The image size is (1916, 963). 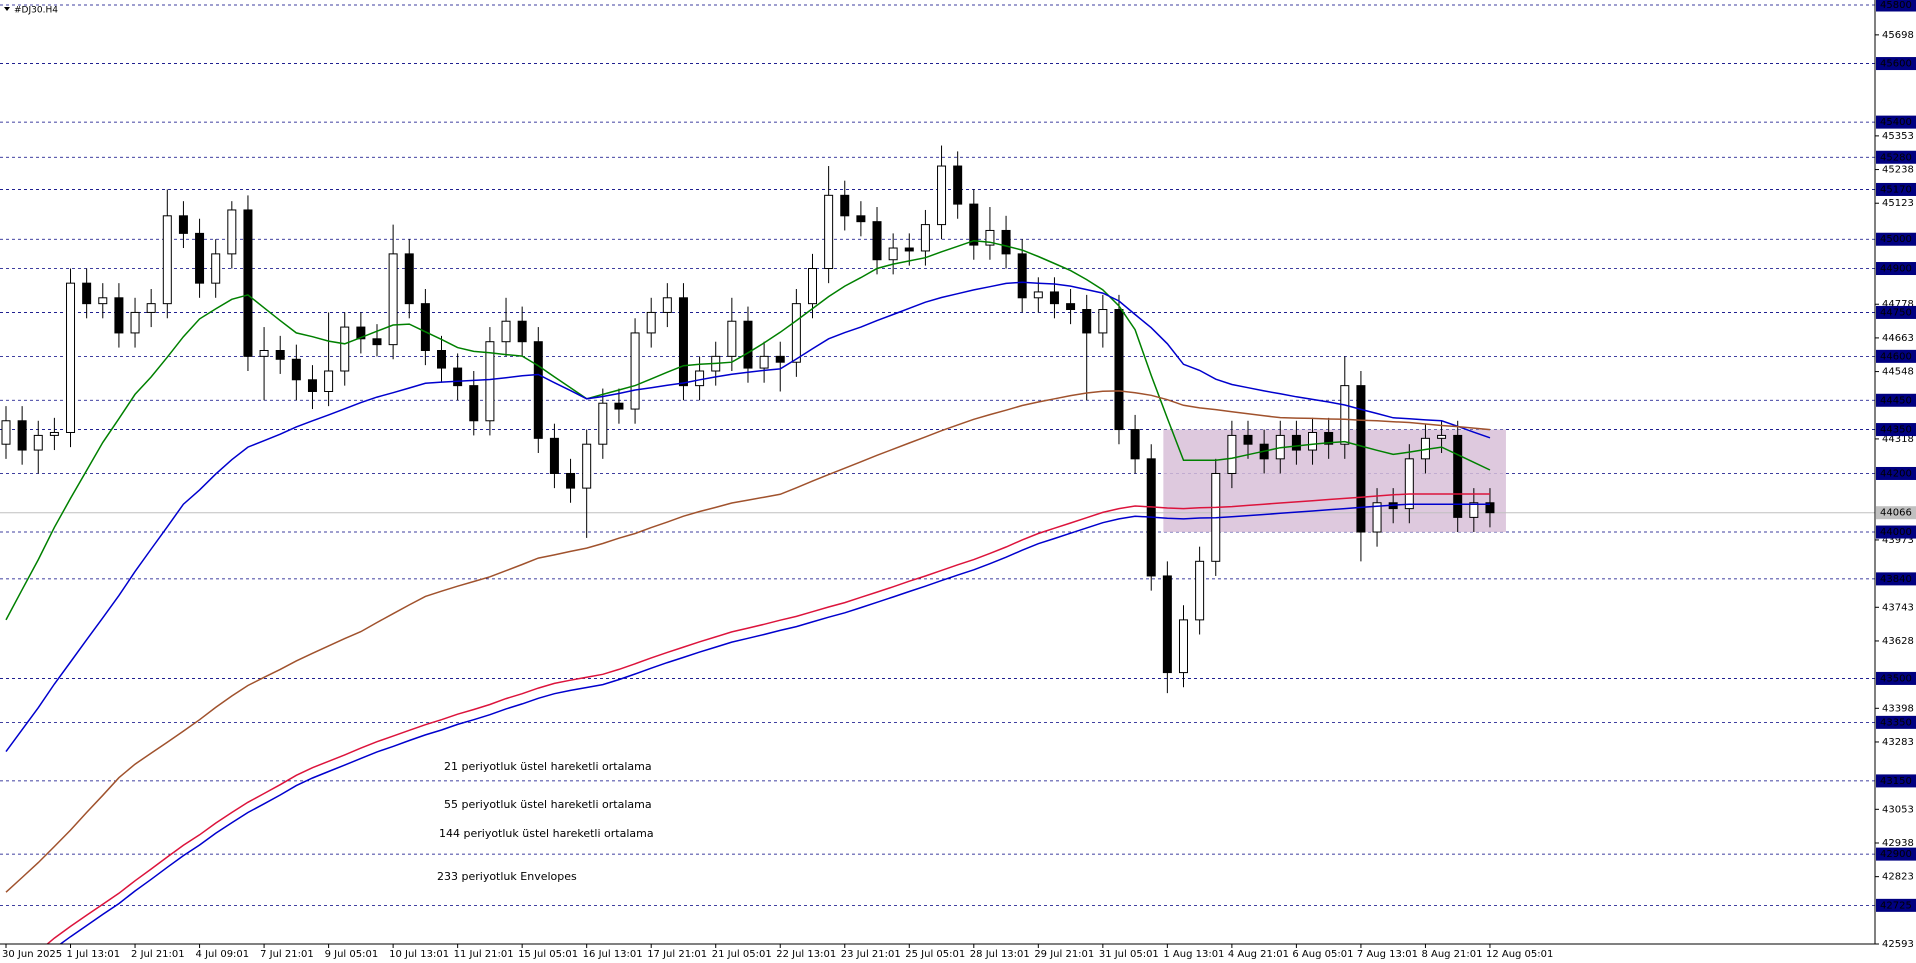 What do you see at coordinates (935, 954) in the screenshot?
I see `x-tick-label: 25 Jul 05:01` at bounding box center [935, 954].